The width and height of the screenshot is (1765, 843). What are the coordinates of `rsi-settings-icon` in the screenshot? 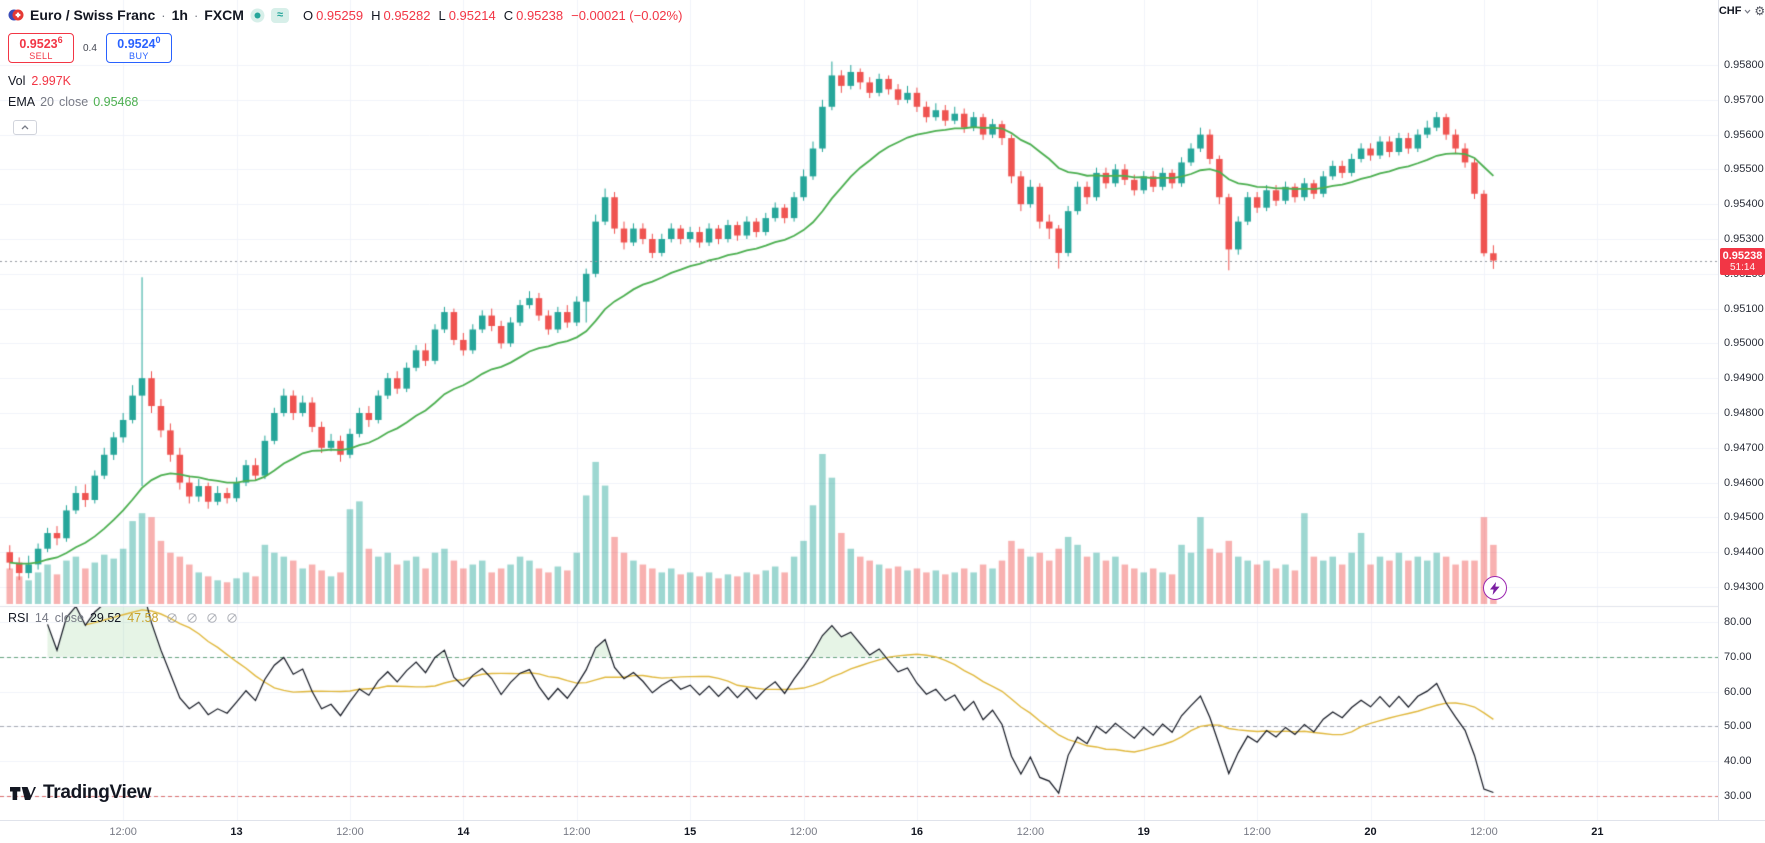 It's located at (192, 618).